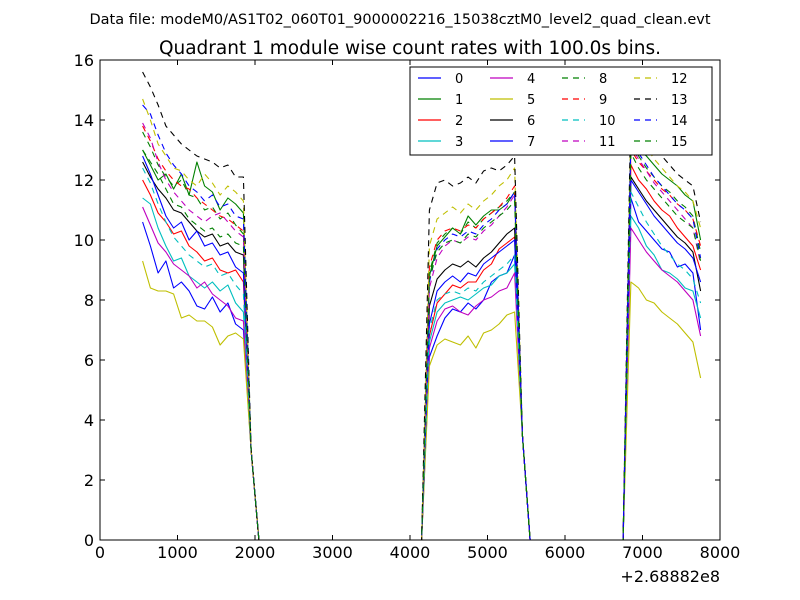  I want to click on x-tick-label: 5000, so click(487, 552).